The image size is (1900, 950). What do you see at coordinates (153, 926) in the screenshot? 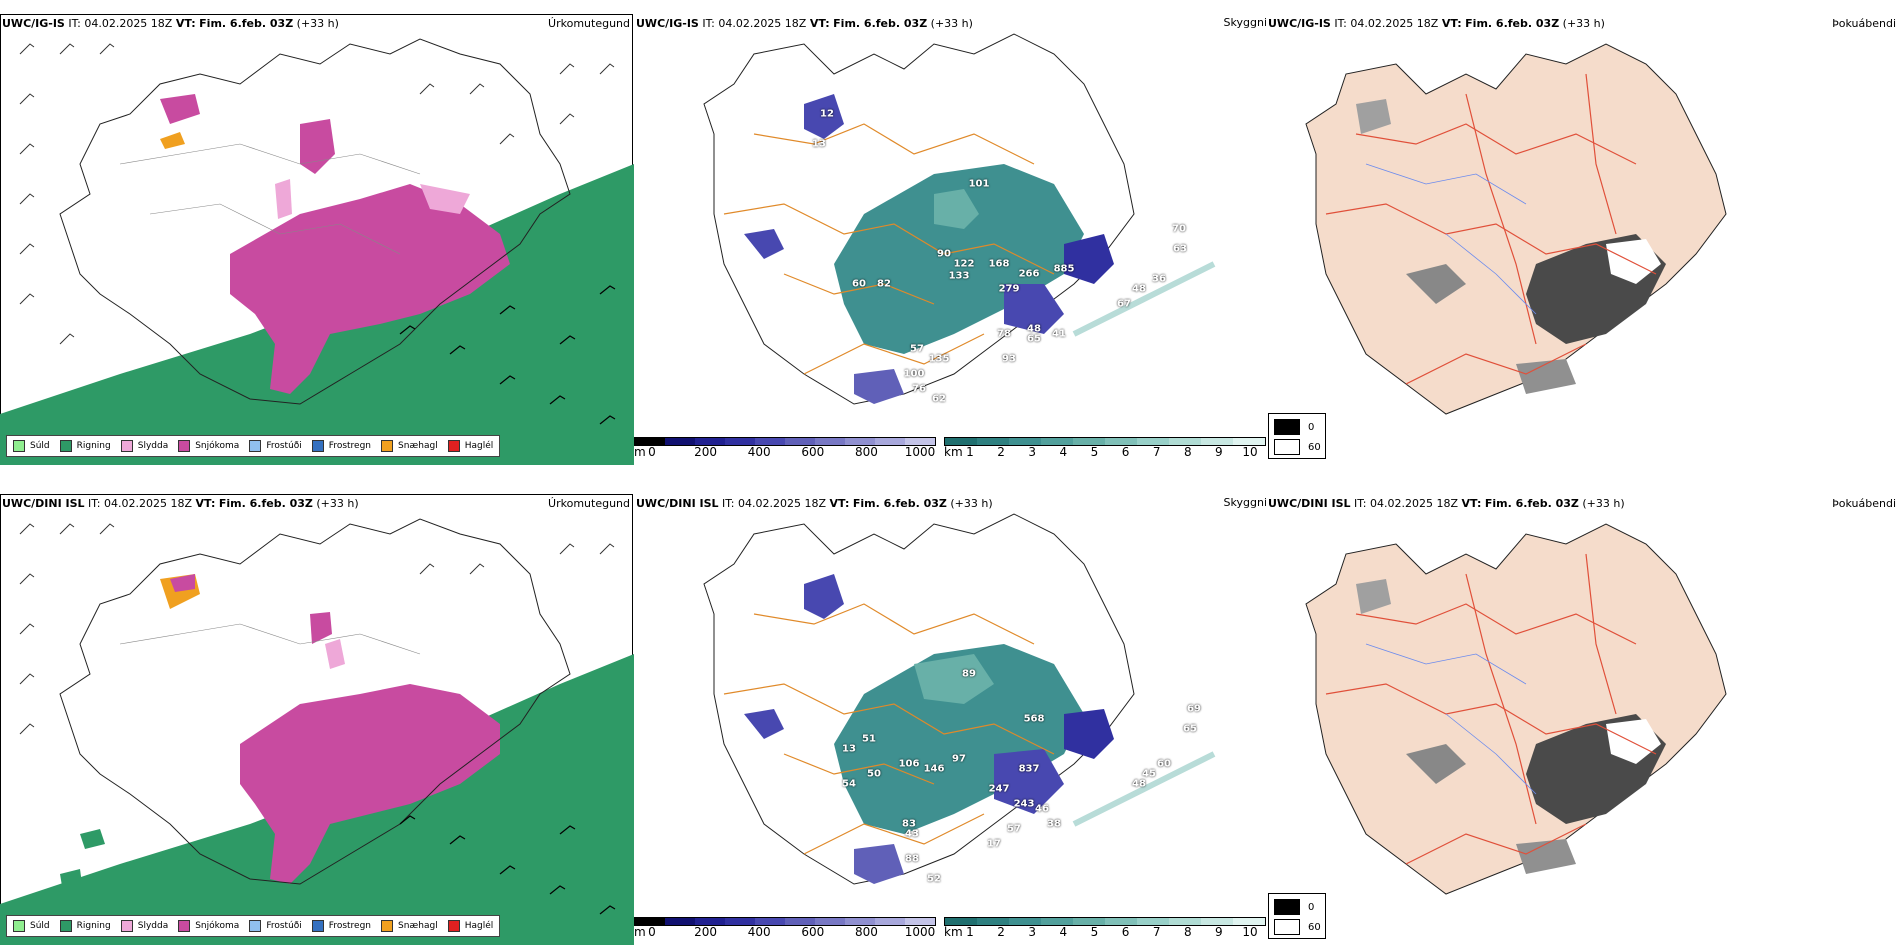
I see `legend-label: Slydda` at bounding box center [153, 926].